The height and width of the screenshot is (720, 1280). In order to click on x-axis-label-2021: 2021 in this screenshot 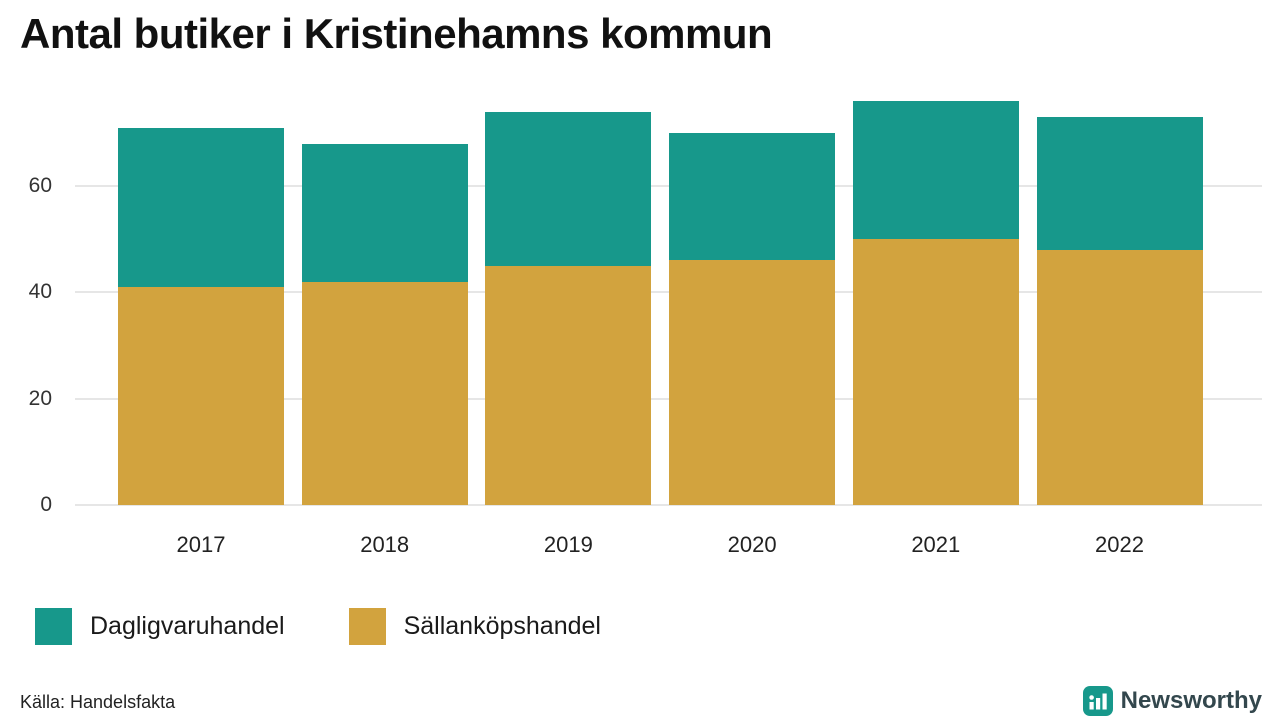, I will do `click(936, 544)`.